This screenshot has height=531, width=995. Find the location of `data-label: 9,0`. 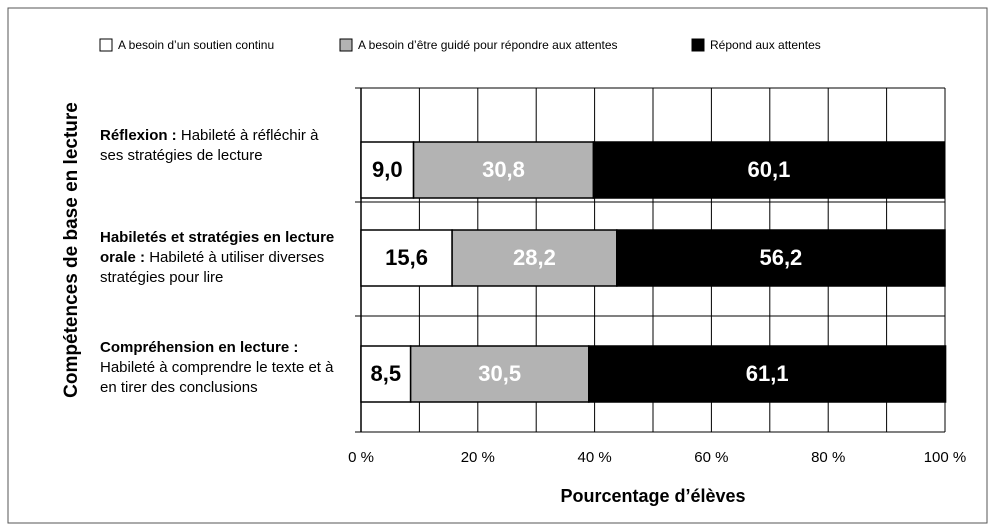

data-label: 9,0 is located at coordinates (387, 169).